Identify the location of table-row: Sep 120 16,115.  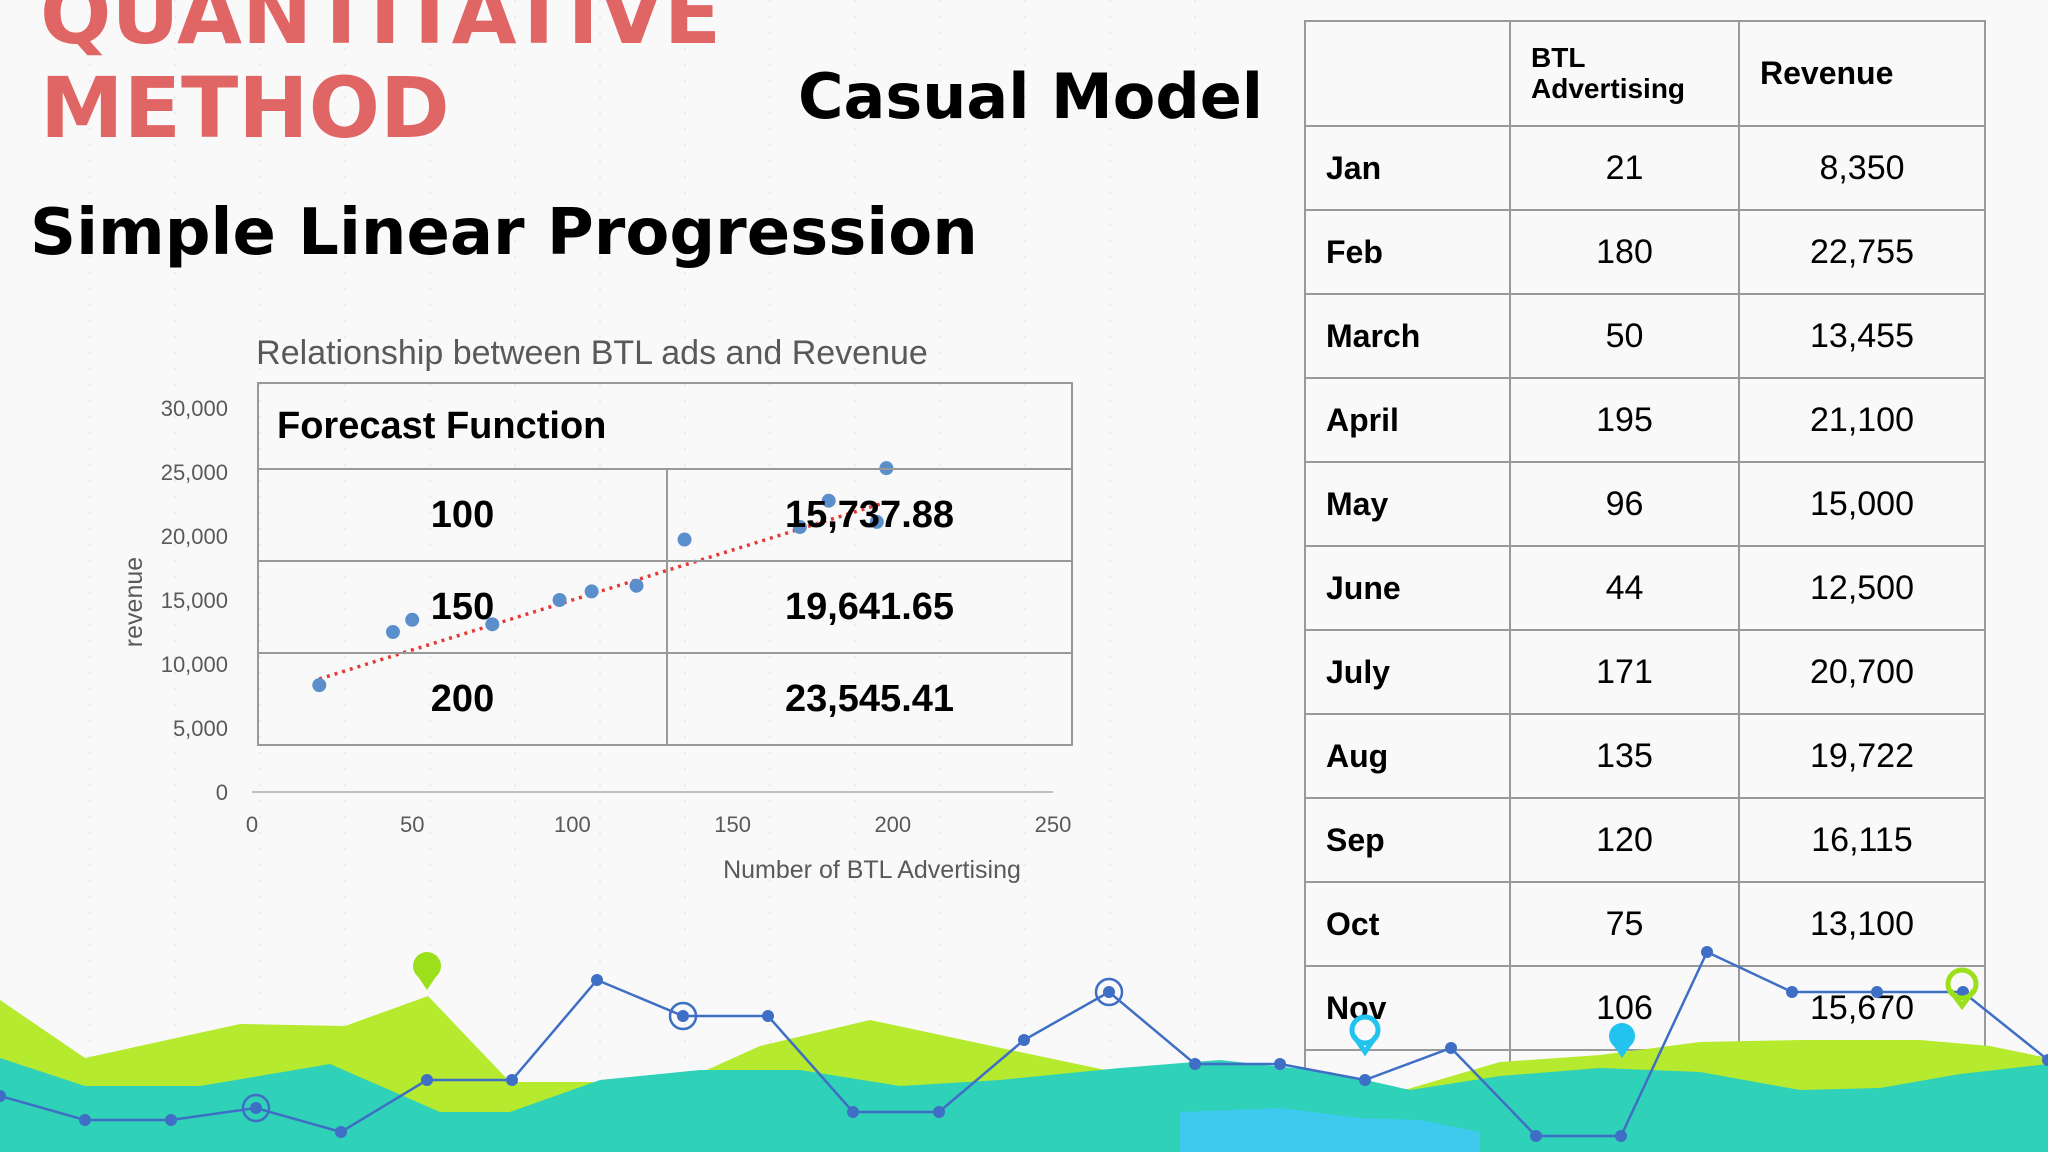
(1645, 840).